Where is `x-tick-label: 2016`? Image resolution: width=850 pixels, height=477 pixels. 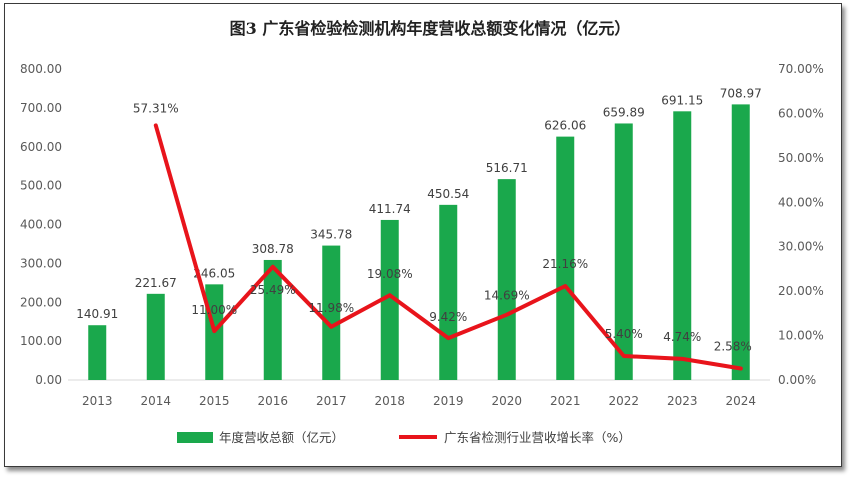 x-tick-label: 2016 is located at coordinates (272, 401).